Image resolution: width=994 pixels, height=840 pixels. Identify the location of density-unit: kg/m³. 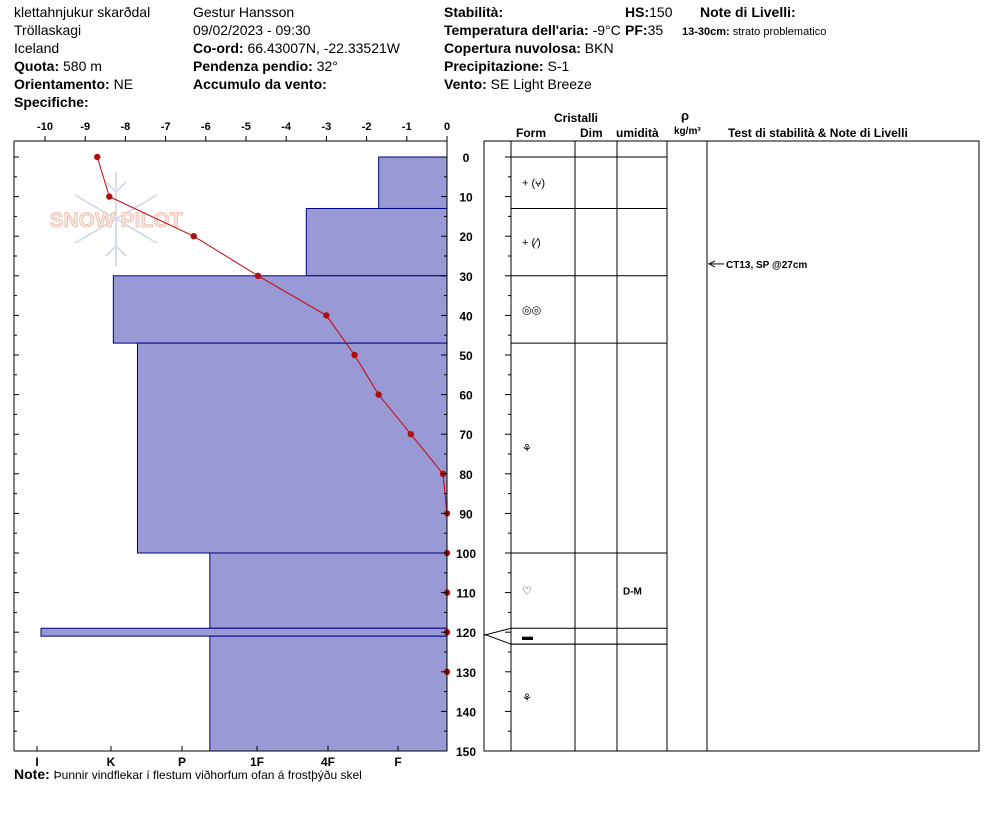
(687, 131).